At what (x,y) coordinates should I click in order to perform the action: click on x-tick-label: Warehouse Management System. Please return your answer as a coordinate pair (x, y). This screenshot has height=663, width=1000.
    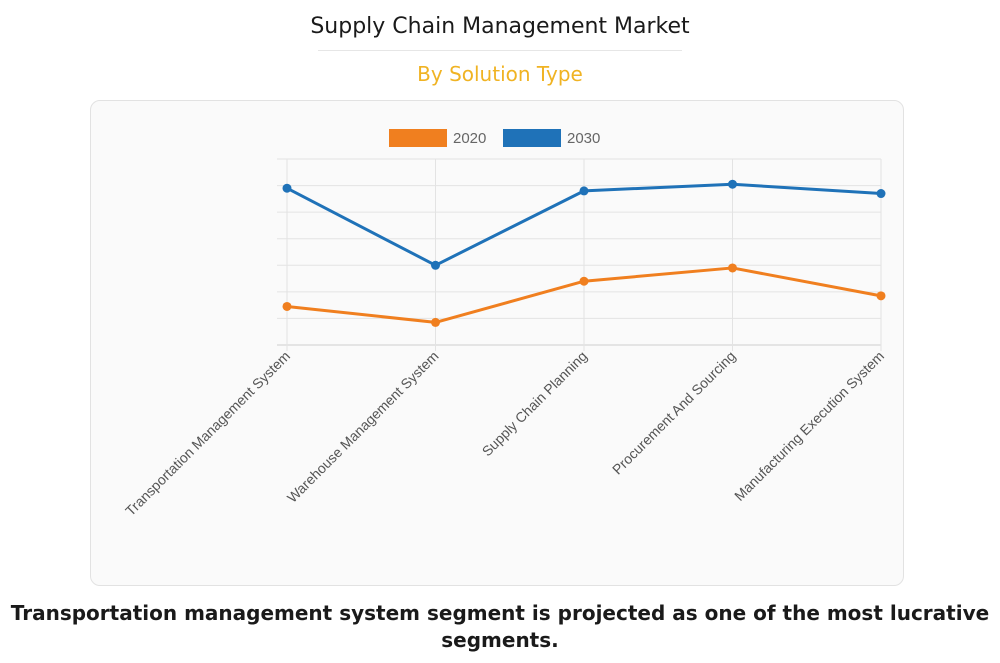
    Looking at the image, I should click on (363, 427).